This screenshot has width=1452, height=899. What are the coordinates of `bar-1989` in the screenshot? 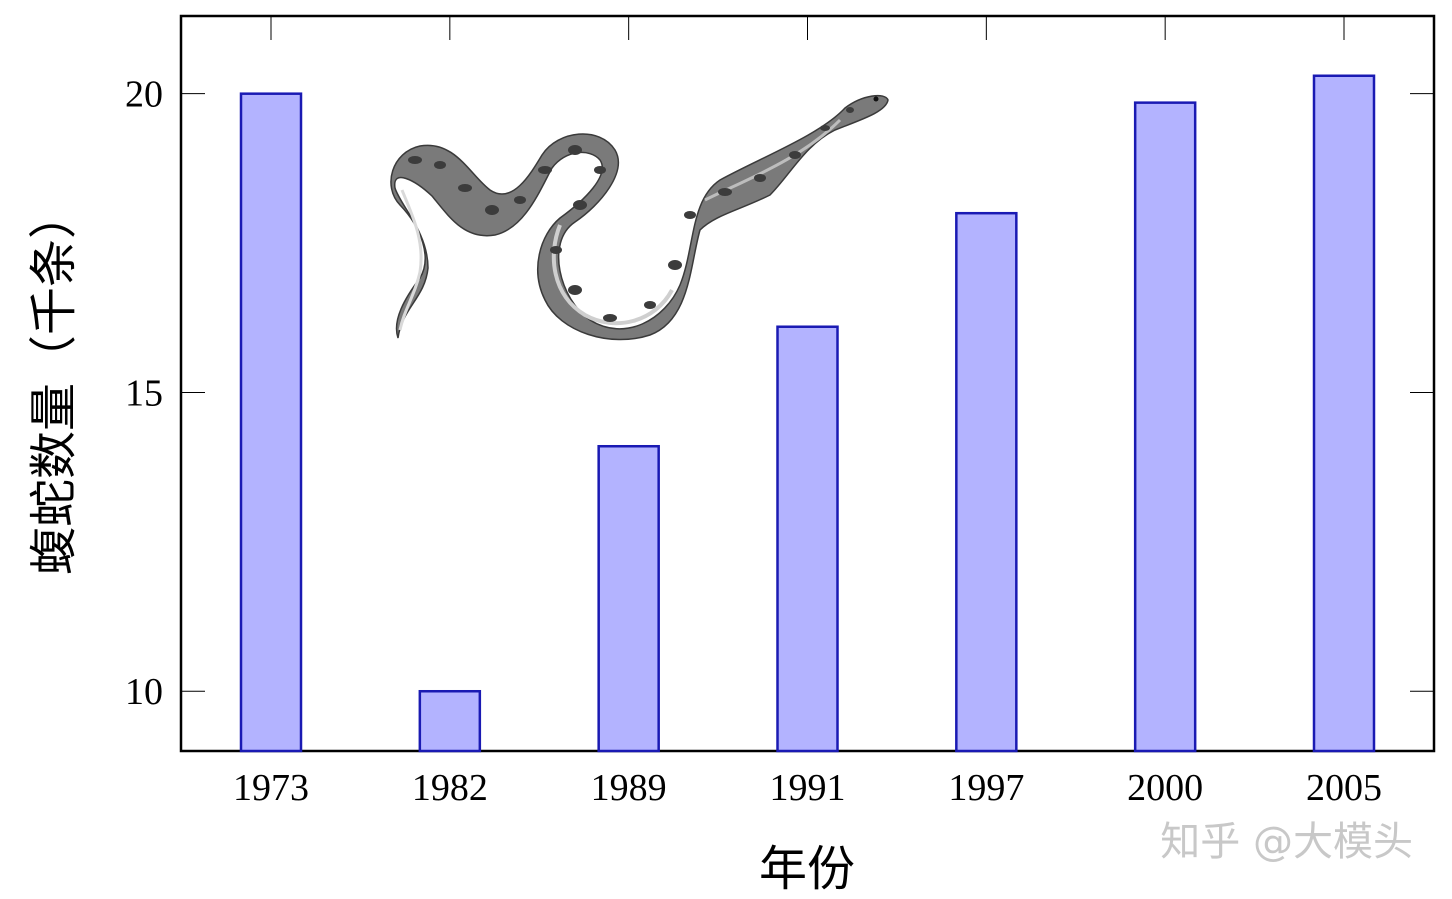 It's located at (628, 598).